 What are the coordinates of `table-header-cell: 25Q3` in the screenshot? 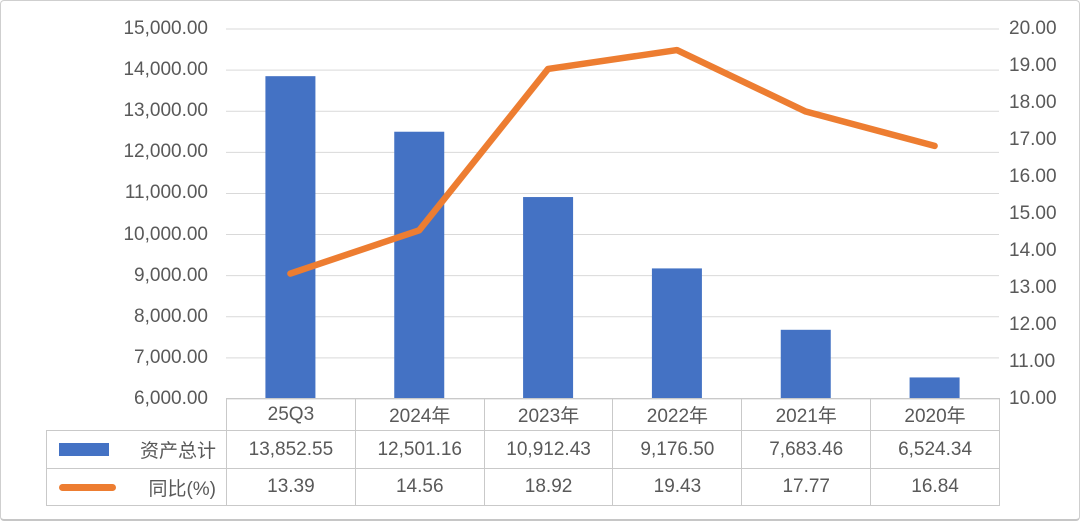 It's located at (291, 414).